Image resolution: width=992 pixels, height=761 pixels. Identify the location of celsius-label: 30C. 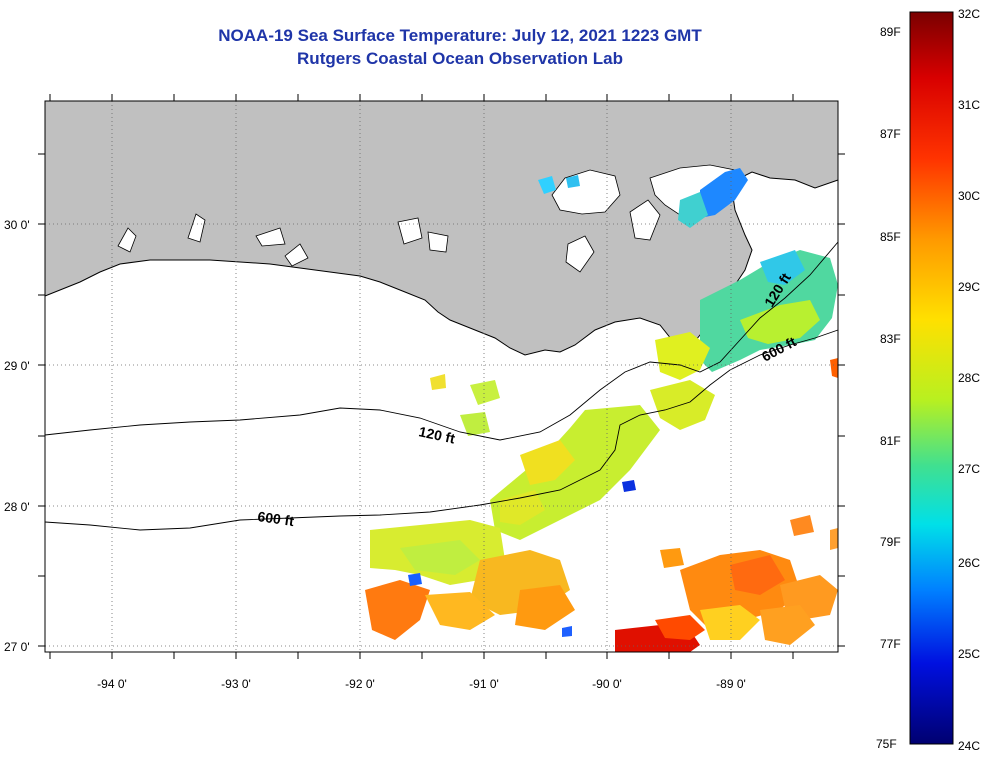
(969, 196).